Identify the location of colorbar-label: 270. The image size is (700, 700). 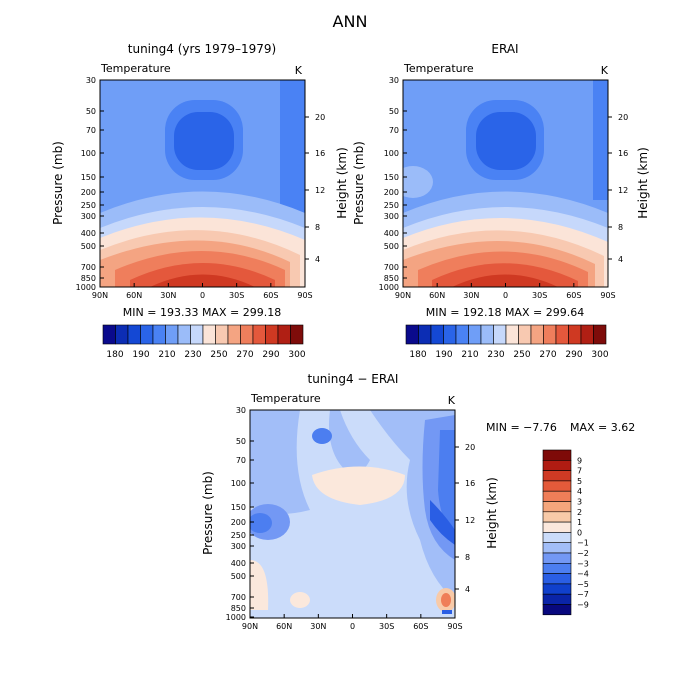
(547, 355).